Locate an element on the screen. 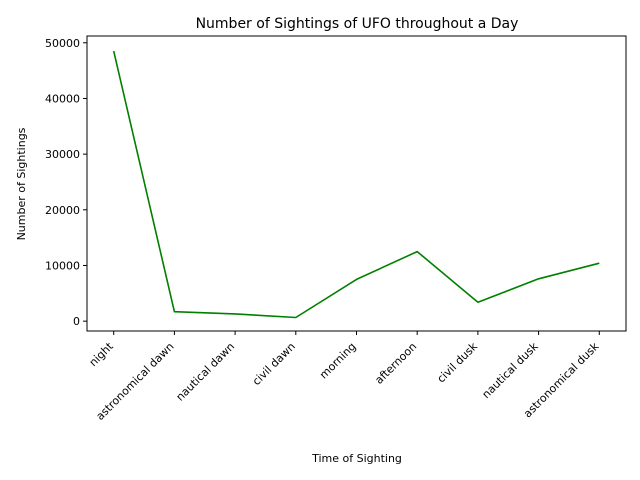 This screenshot has height=480, width=640. y-tick-label: 20000 is located at coordinates (62, 210).